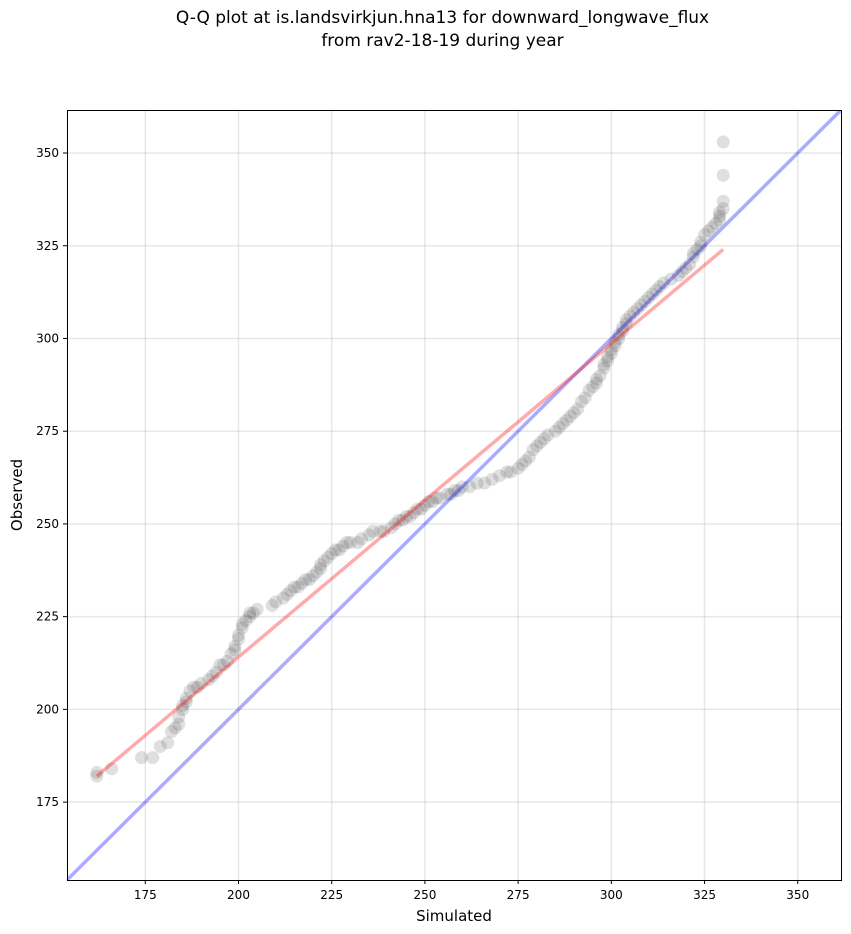 The height and width of the screenshot is (934, 851). What do you see at coordinates (145, 895) in the screenshot?
I see `x-tick-label: 175` at bounding box center [145, 895].